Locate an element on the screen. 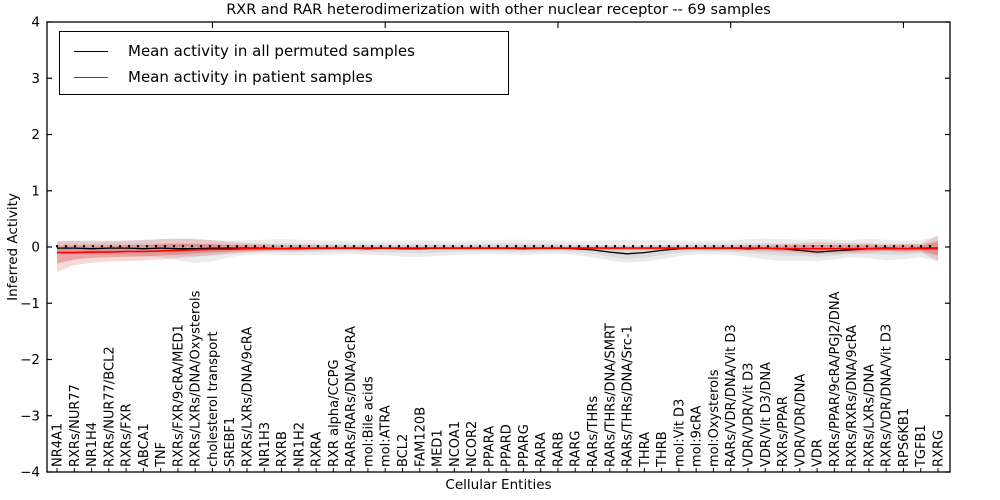  x-category-label: mol:Bile acids is located at coordinates (368, 421).